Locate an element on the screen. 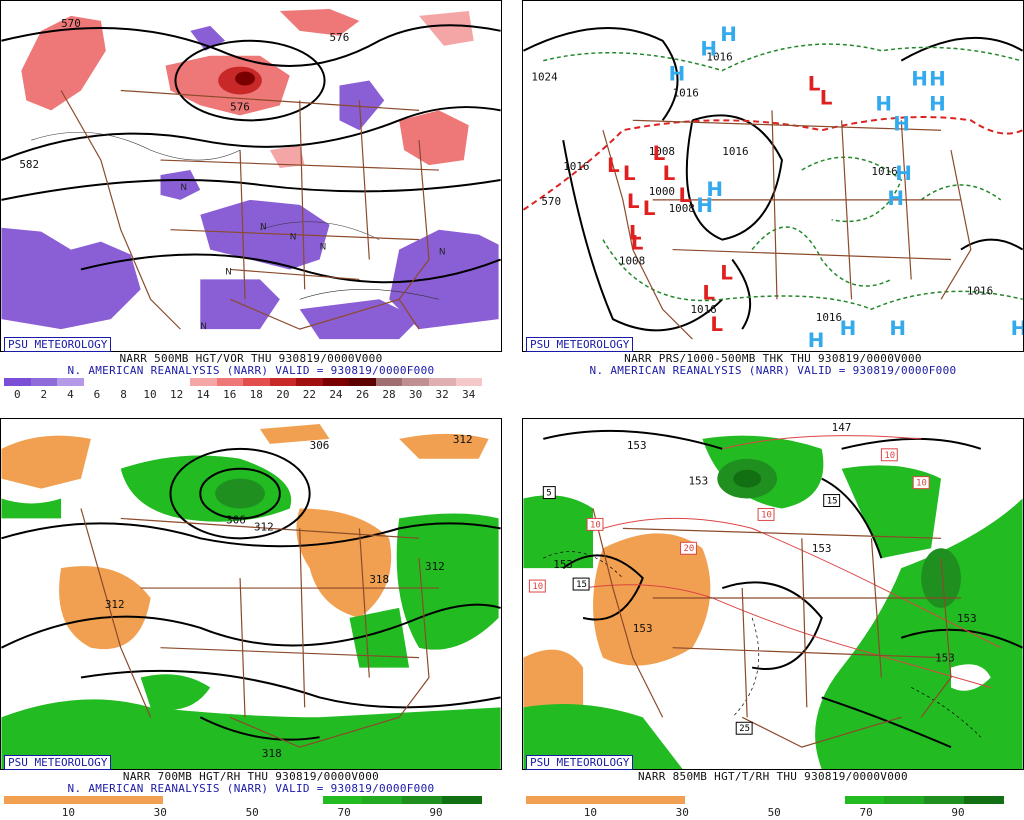  map-label: 576 is located at coordinates (340, 37).